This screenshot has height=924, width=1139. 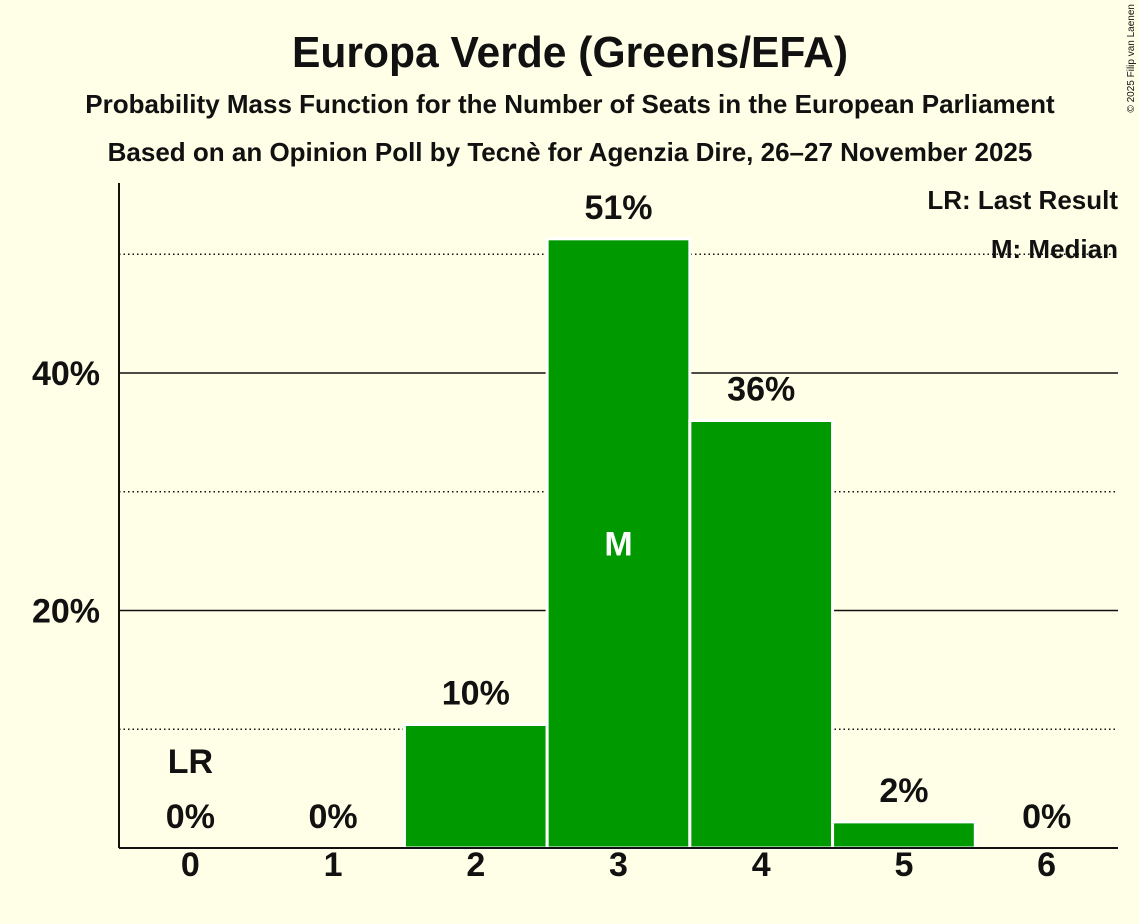 What do you see at coordinates (761, 390) in the screenshot?
I see `value-label-seats-4: 36%` at bounding box center [761, 390].